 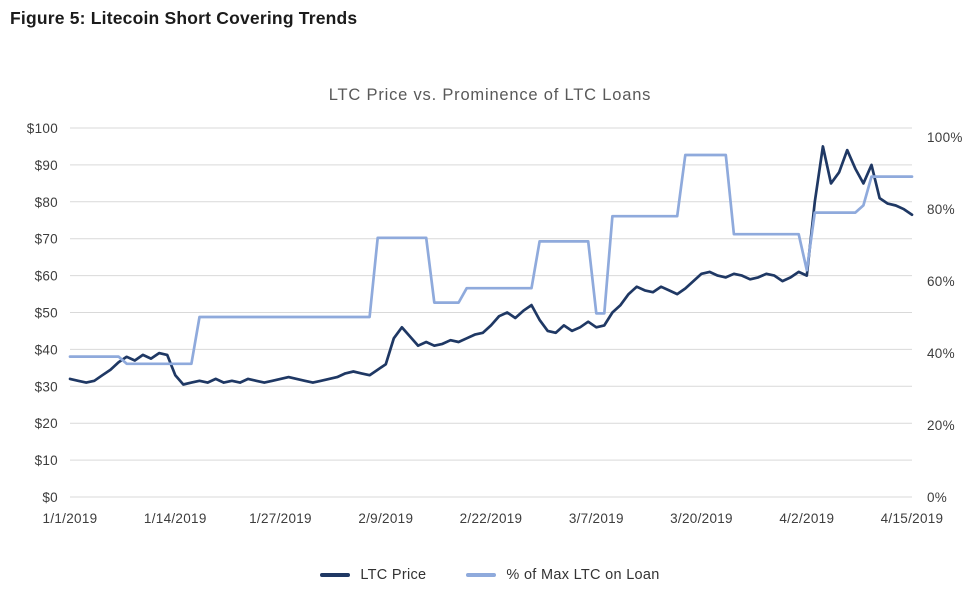 I want to click on legend-item-ltc-price: LTC Price, so click(x=373, y=575).